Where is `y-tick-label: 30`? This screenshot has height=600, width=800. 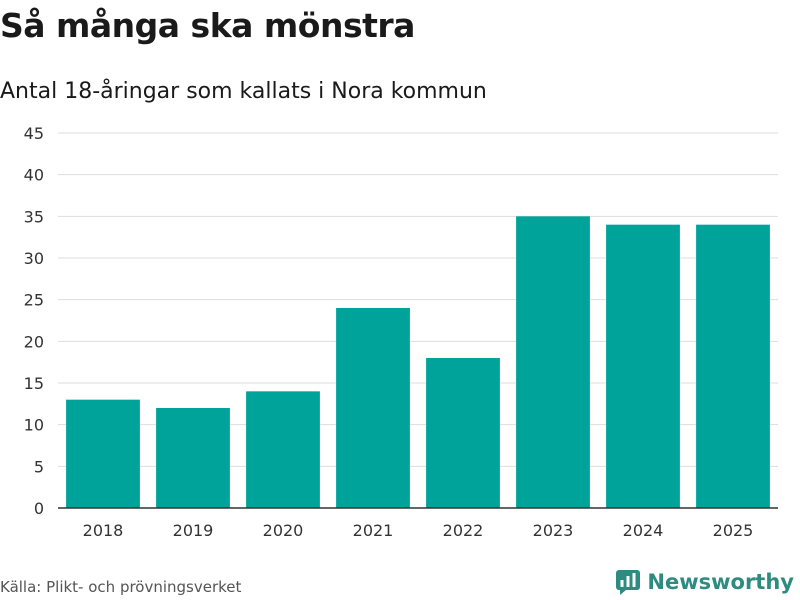
y-tick-label: 30 is located at coordinates (34, 258).